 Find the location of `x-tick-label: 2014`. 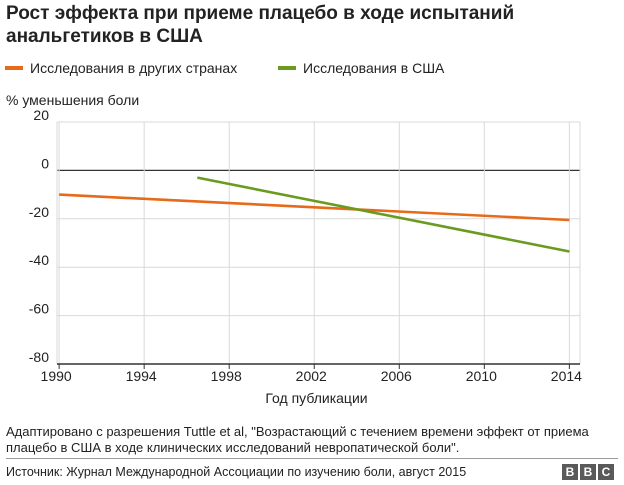

x-tick-label: 2014 is located at coordinates (566, 376).